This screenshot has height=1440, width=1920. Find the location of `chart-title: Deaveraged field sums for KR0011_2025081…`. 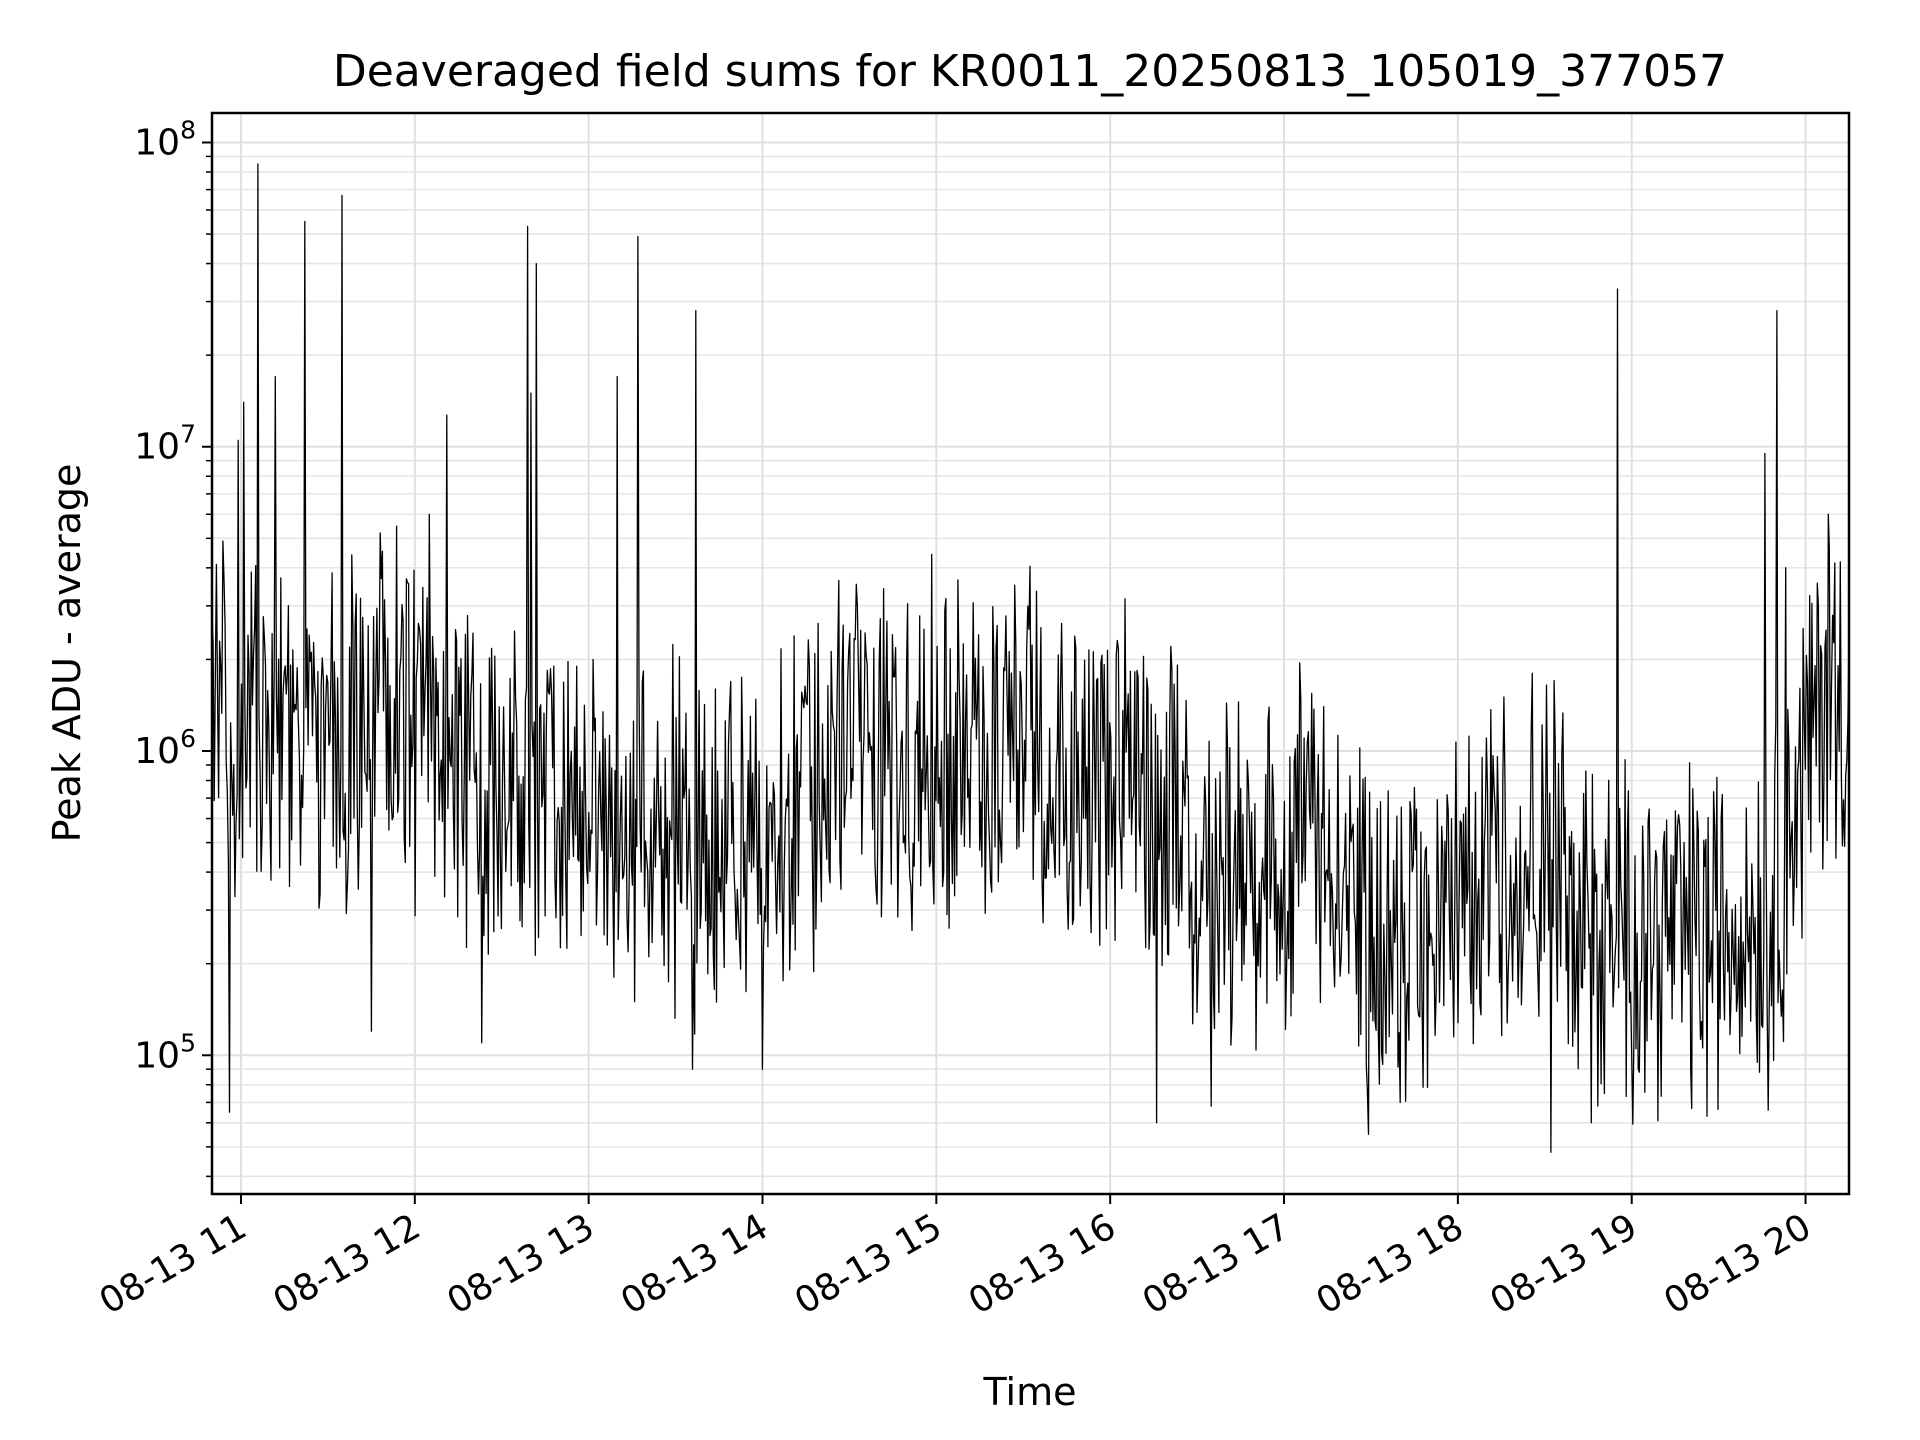

chart-title: Deaveraged field sums for KR0011_2025081… is located at coordinates (1030, 71).